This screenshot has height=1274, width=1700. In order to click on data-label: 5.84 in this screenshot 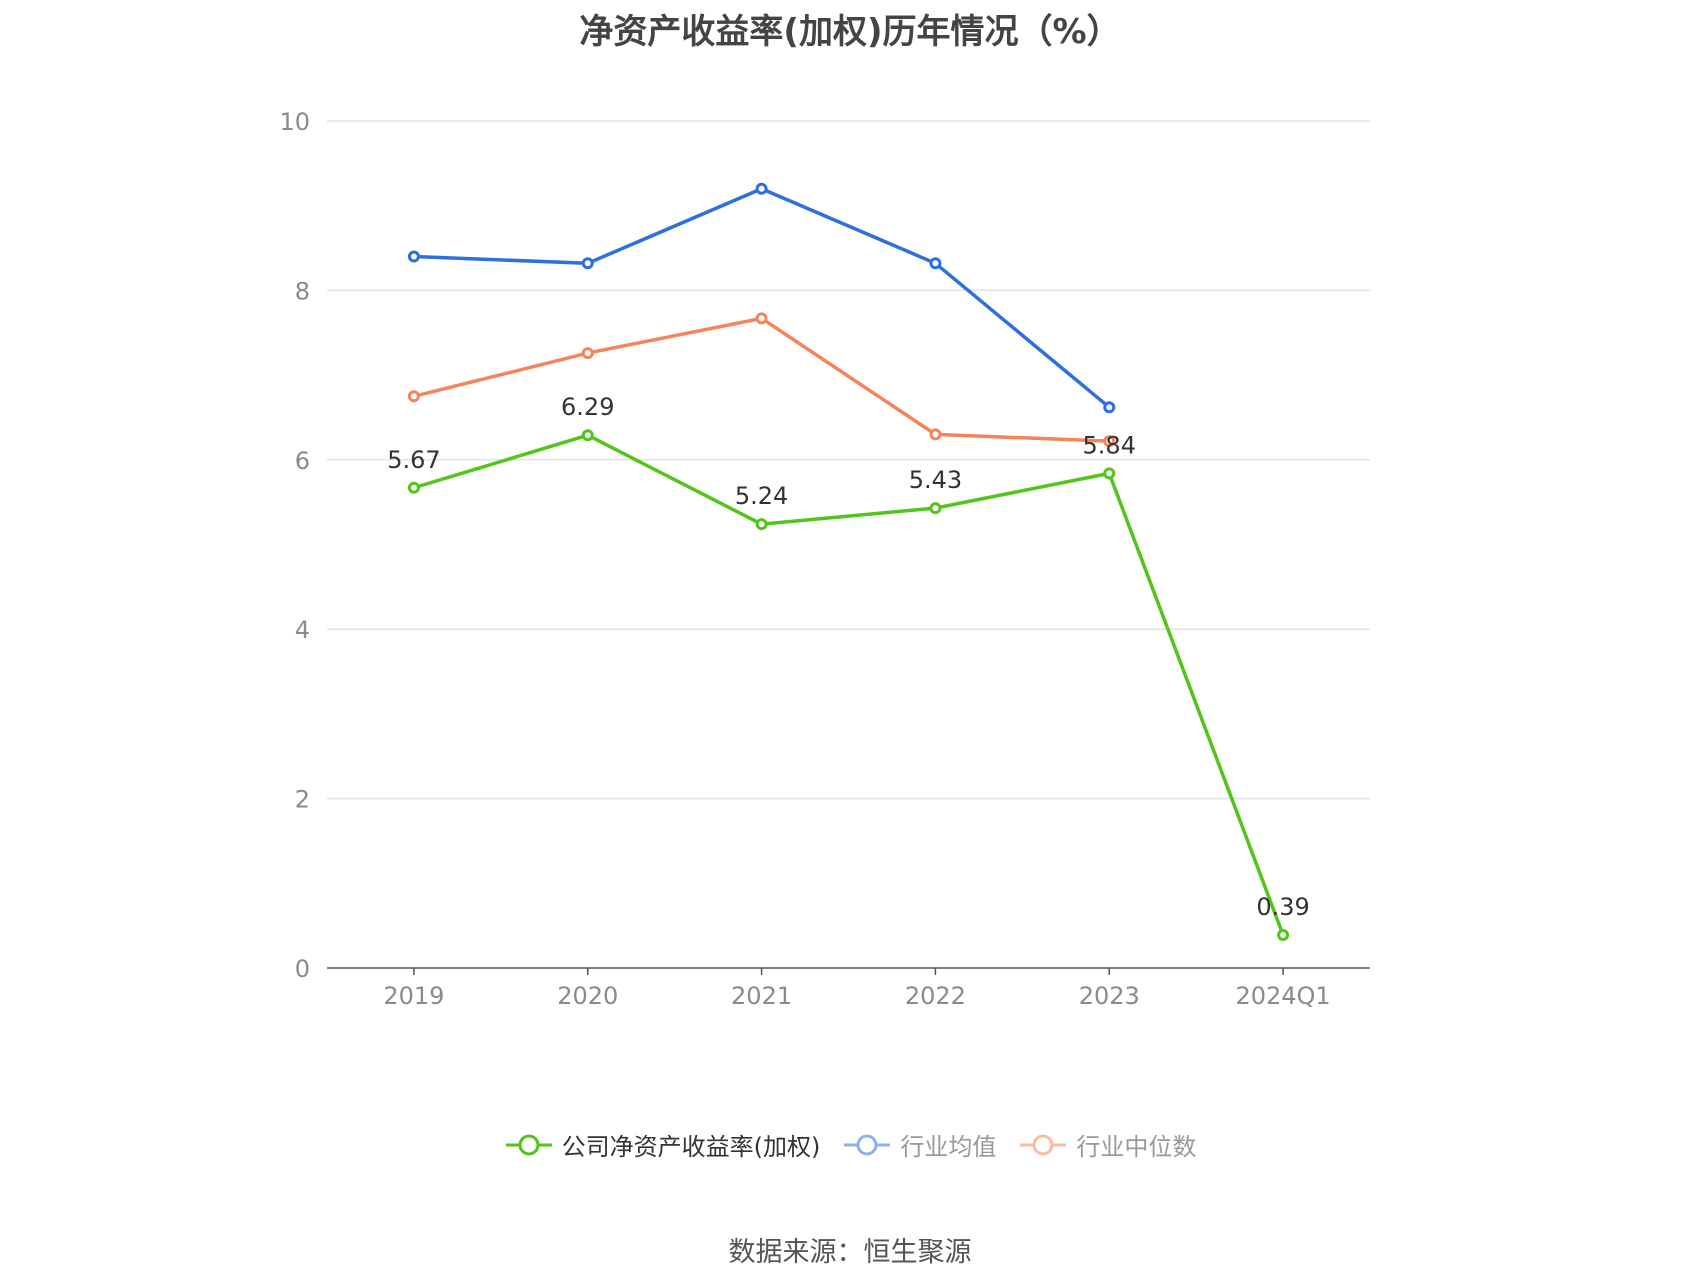, I will do `click(1109, 445)`.